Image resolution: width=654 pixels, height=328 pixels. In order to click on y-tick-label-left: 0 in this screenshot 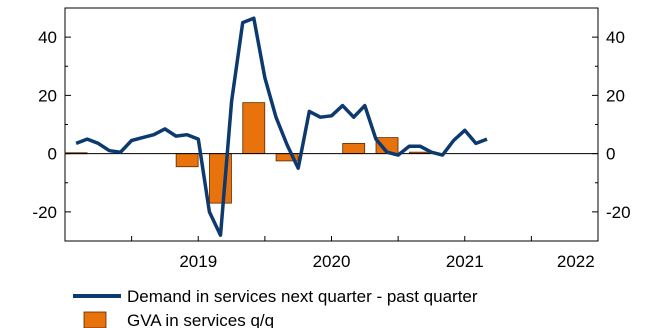, I will do `click(52, 154)`.